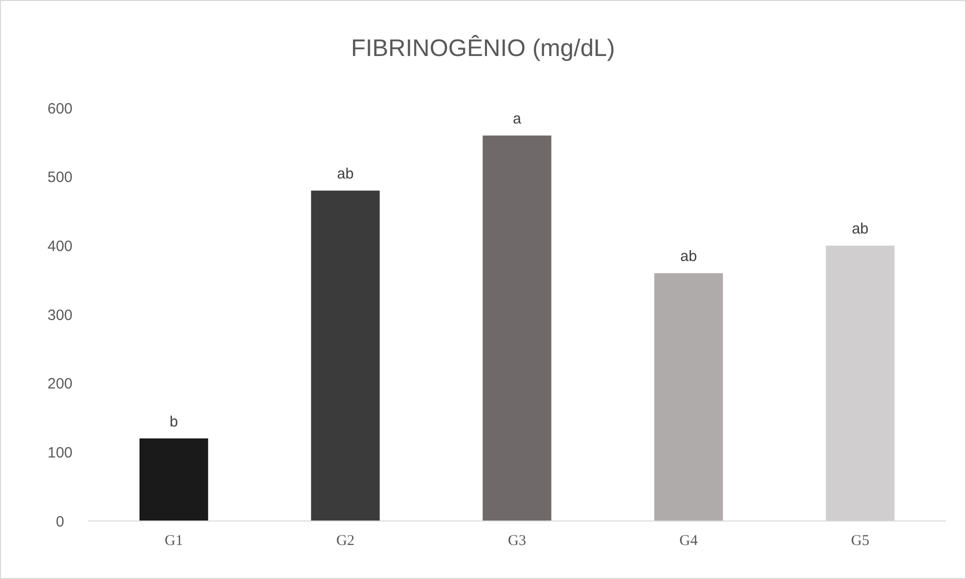 The height and width of the screenshot is (579, 966). What do you see at coordinates (60, 109) in the screenshot?
I see `y-tick-label: 600` at bounding box center [60, 109].